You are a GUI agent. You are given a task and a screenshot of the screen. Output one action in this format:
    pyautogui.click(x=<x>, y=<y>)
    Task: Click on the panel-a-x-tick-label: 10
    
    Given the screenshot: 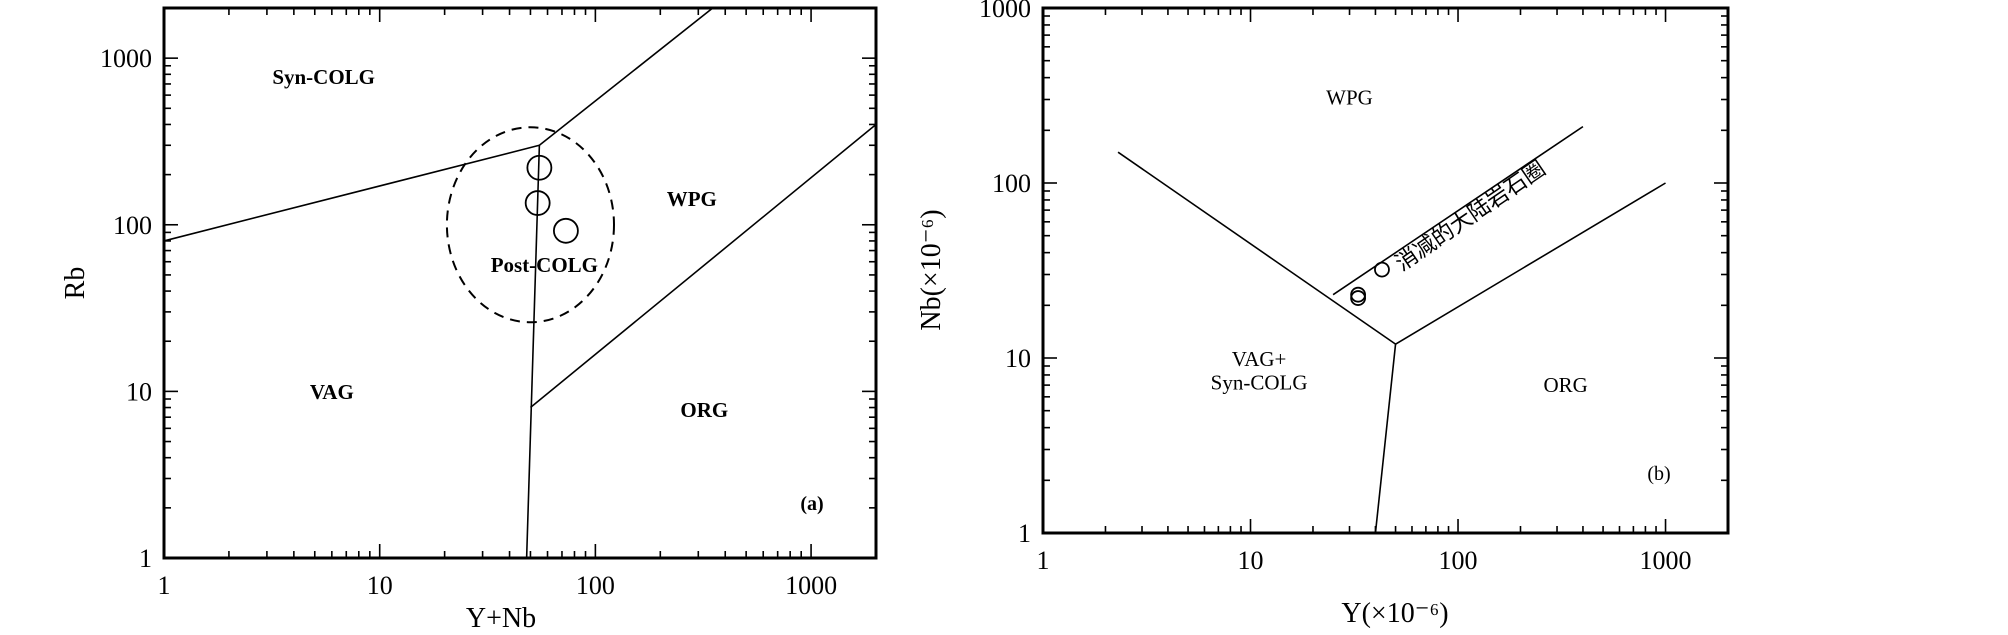 What is the action you would take?
    pyautogui.click(x=380, y=585)
    